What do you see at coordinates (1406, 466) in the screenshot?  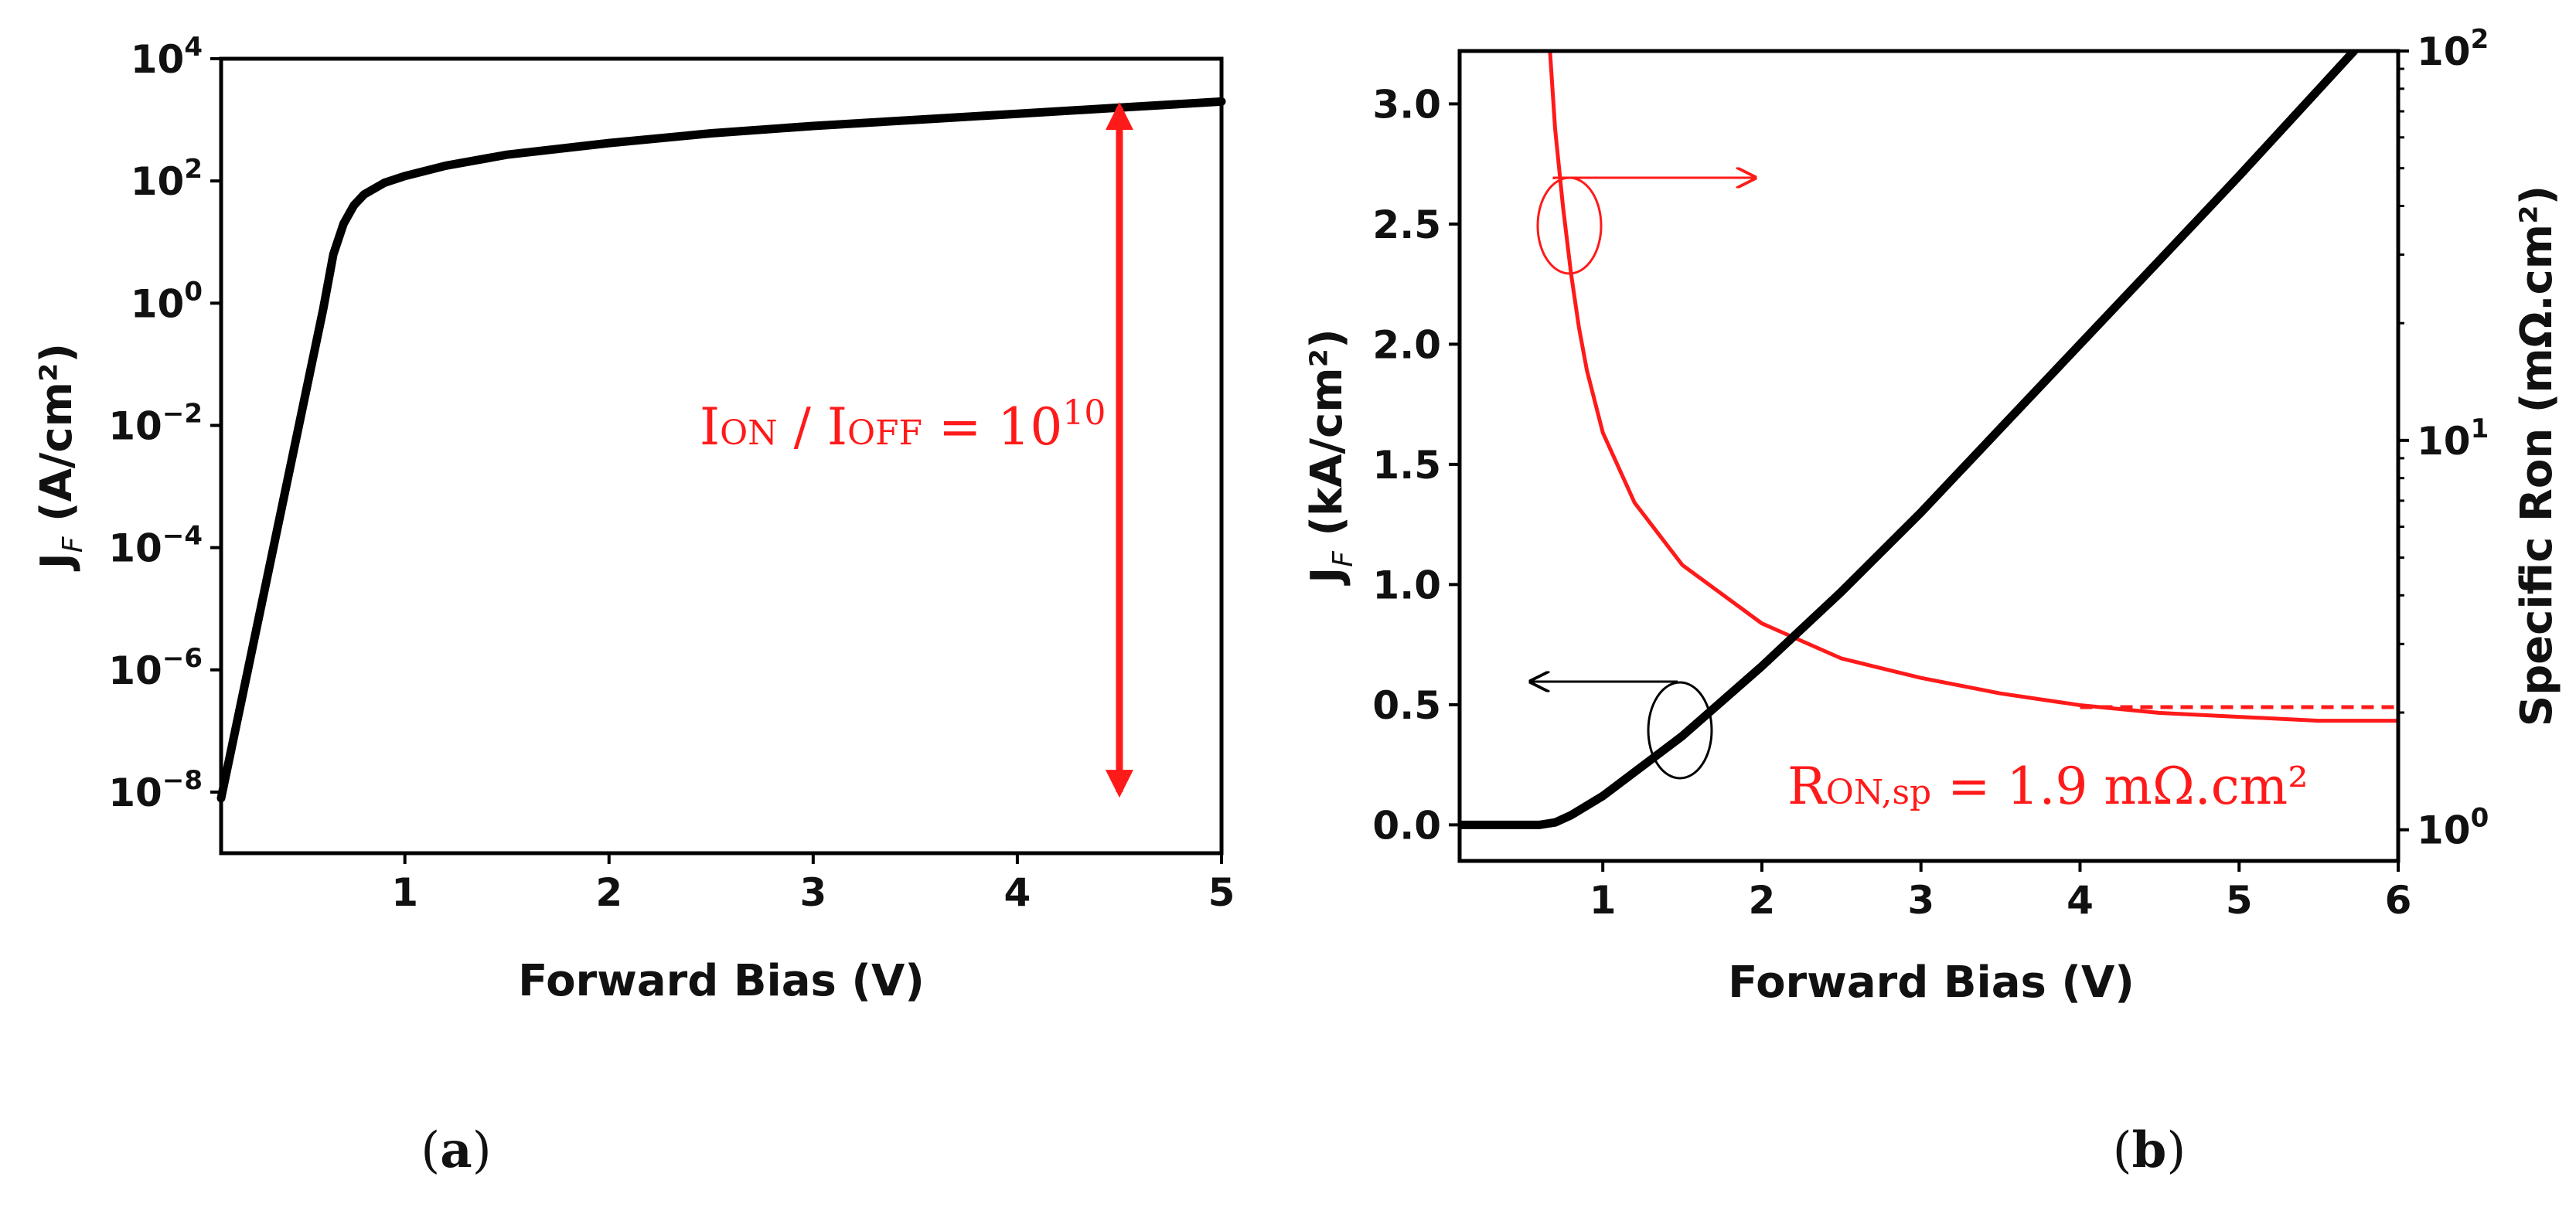 I see `panel-b-y-tick-label: 1.5` at bounding box center [1406, 466].